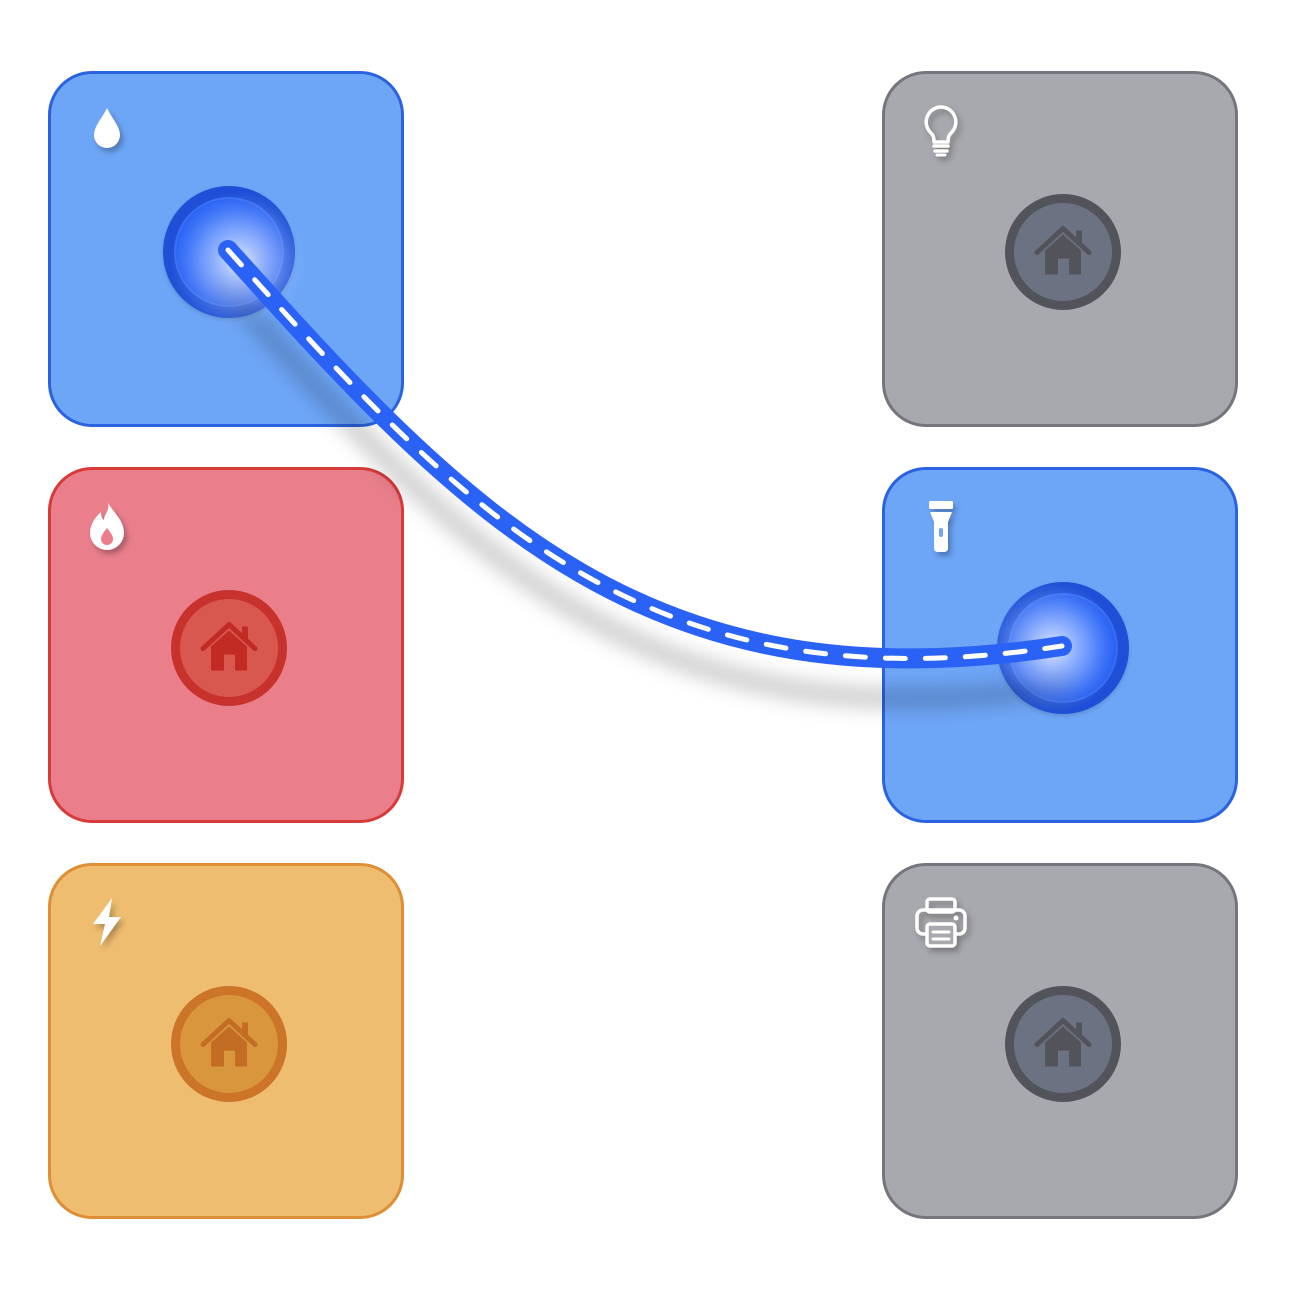 The width and height of the screenshot is (1290, 1290). I want to click on flame-icon, so click(107, 526).